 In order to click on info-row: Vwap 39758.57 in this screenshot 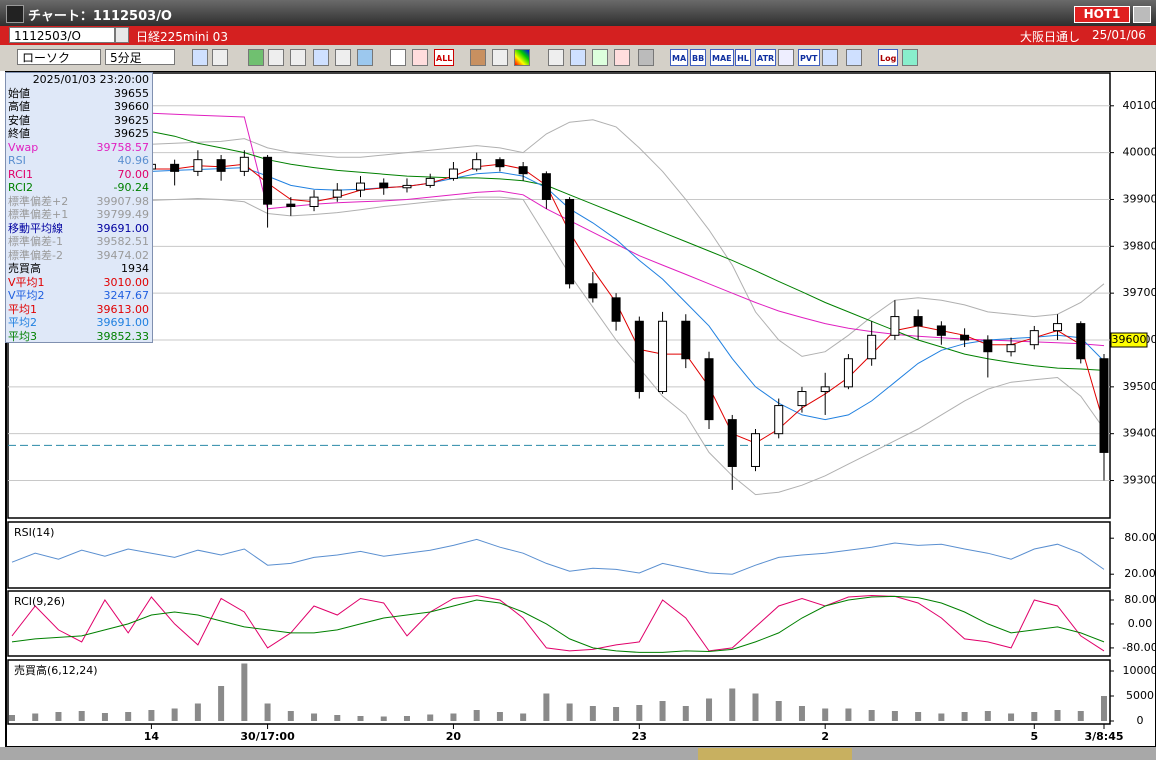, I will do `click(79, 148)`.